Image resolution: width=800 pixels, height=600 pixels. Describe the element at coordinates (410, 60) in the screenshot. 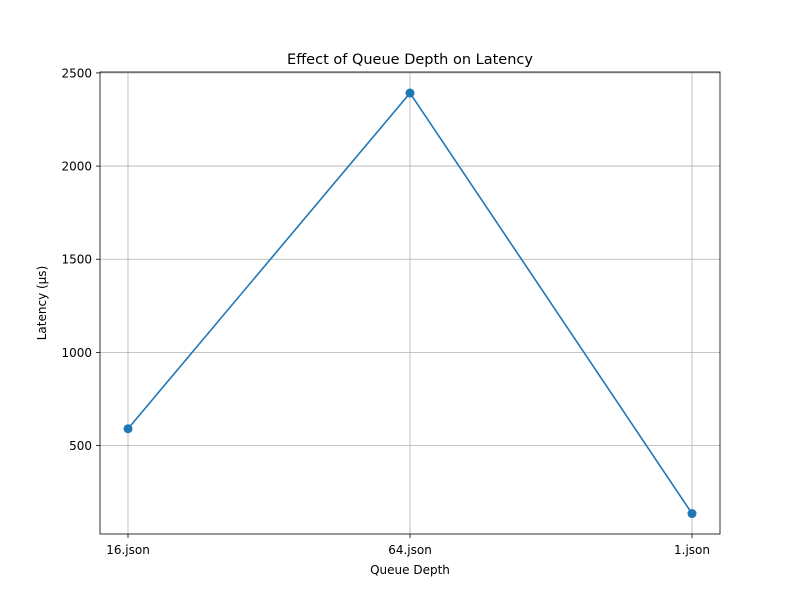

I see `chart-title: Effect of Queue Depth on Latency` at that location.